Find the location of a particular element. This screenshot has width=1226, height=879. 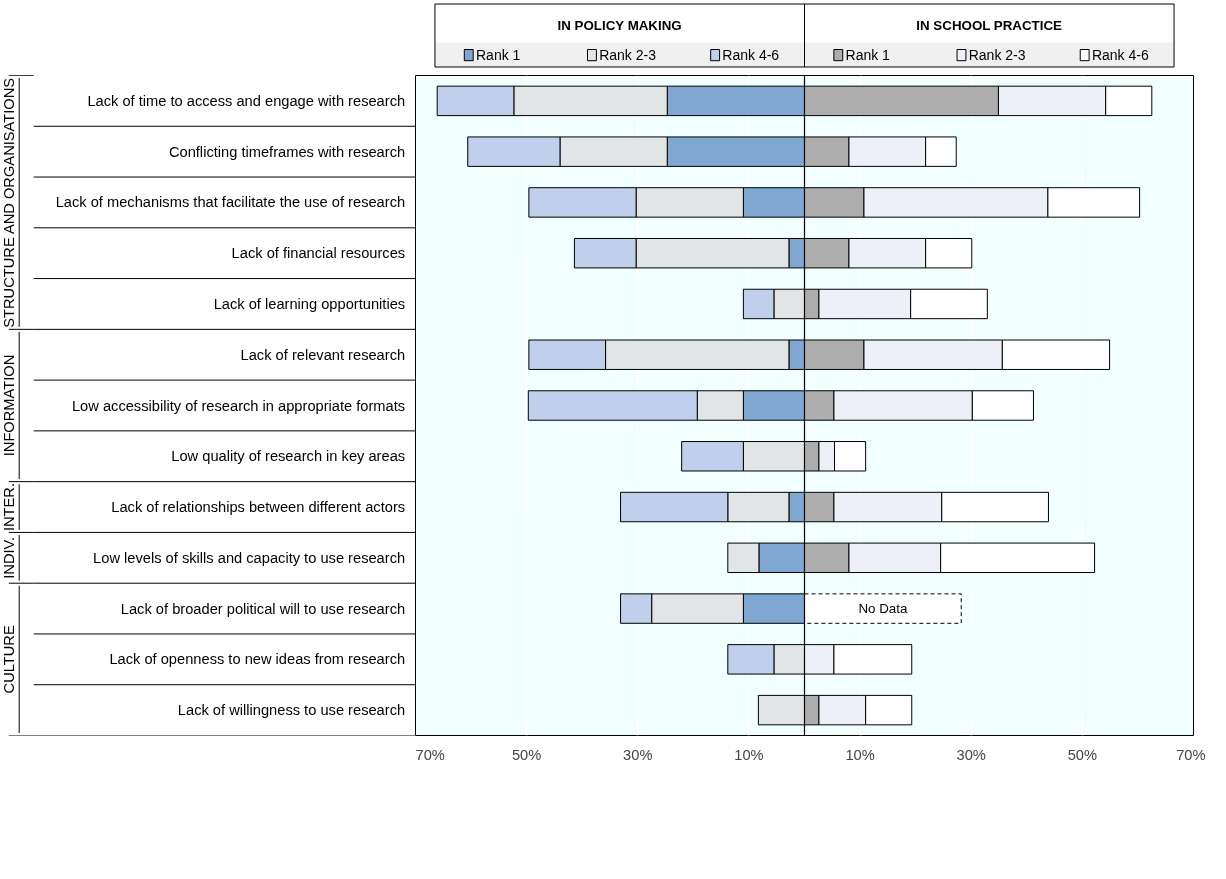

y-tick-label: Low quality of research in key areas is located at coordinates (288, 456).